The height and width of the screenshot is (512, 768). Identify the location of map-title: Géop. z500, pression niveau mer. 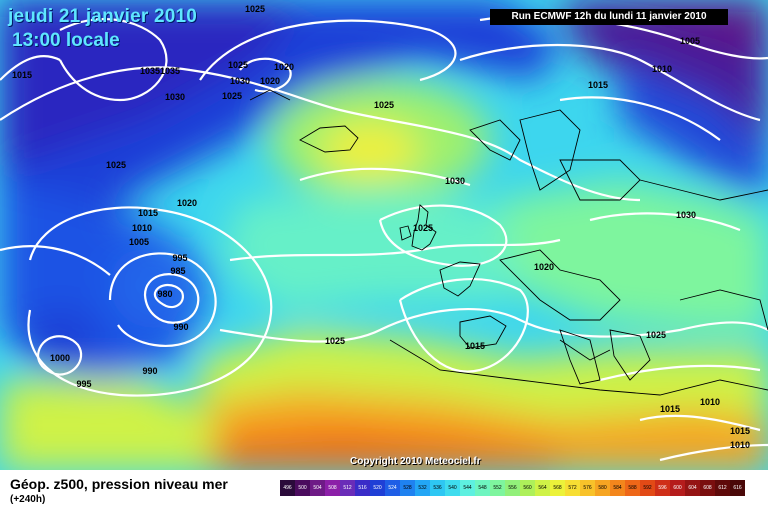
(119, 484).